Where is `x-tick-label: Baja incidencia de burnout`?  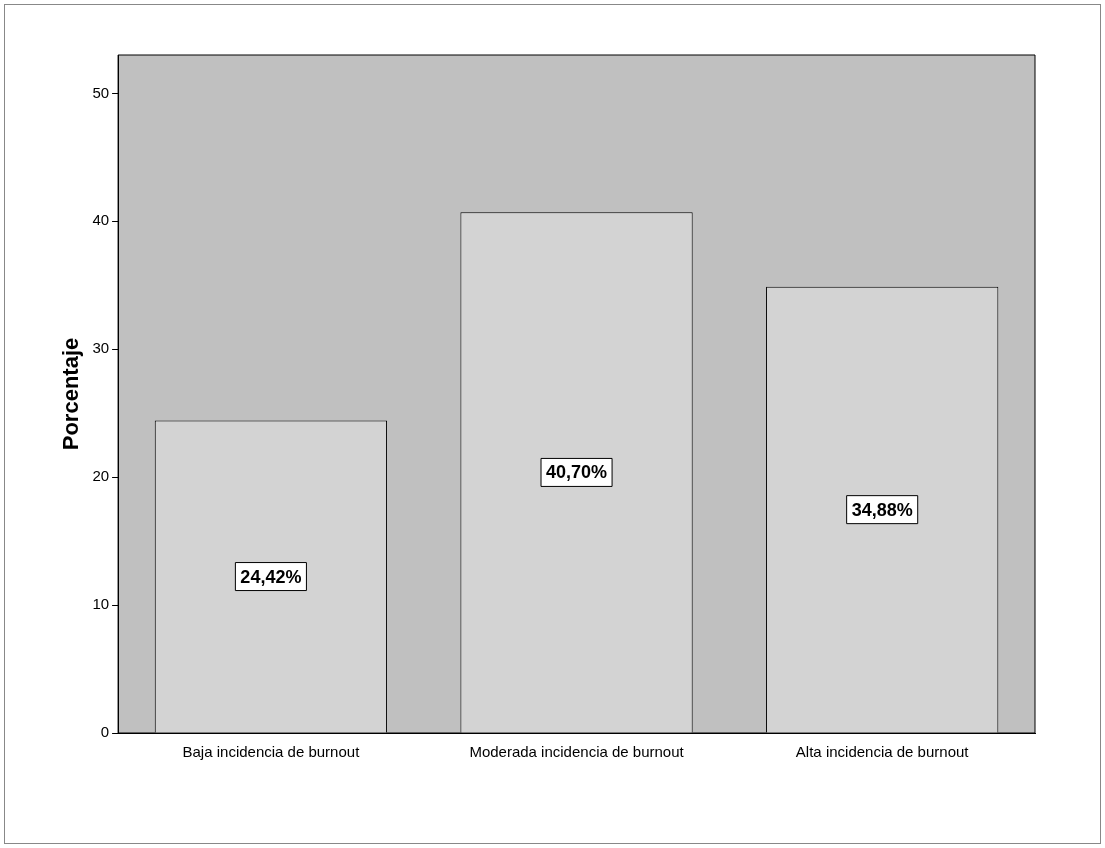 x-tick-label: Baja incidencia de burnout is located at coordinates (271, 752).